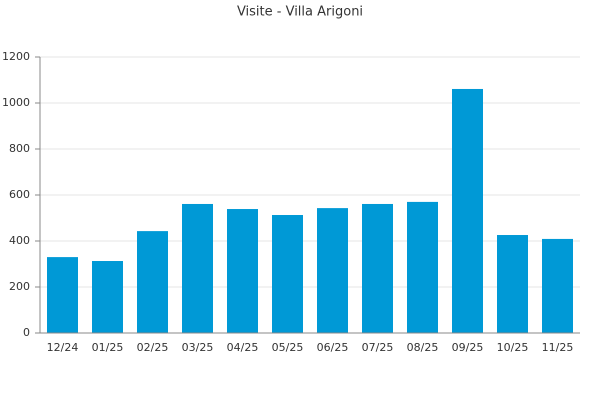 Image resolution: width=600 pixels, height=400 pixels. I want to click on x-tick-label: 04/25, so click(243, 347).